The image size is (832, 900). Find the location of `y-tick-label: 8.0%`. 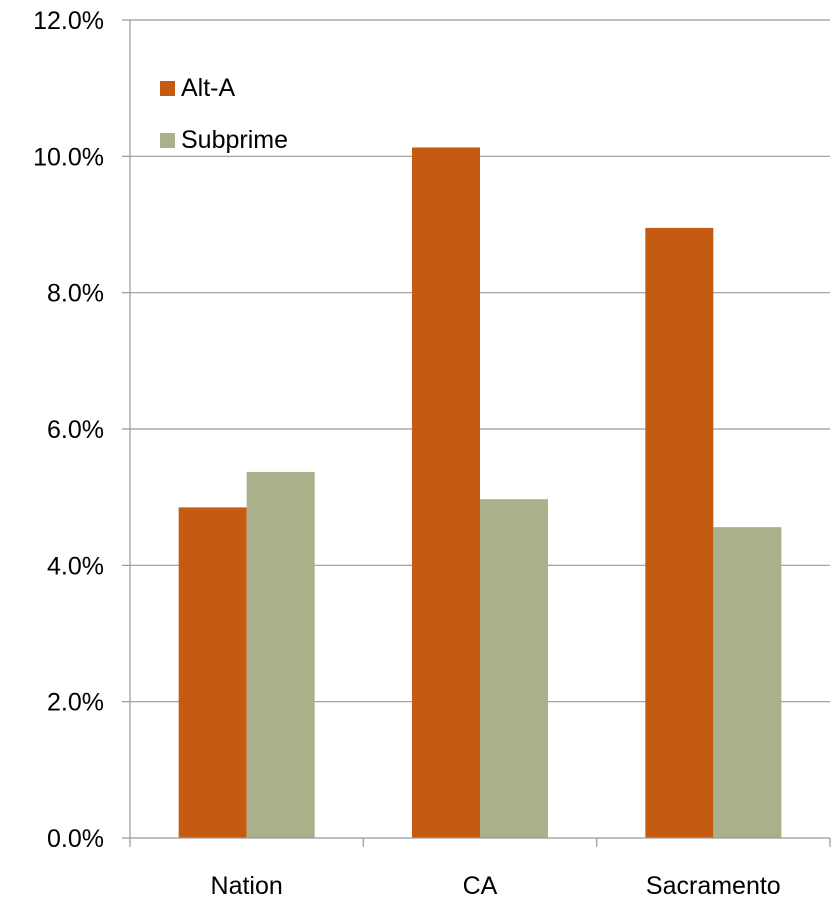

y-tick-label: 8.0% is located at coordinates (75, 294).